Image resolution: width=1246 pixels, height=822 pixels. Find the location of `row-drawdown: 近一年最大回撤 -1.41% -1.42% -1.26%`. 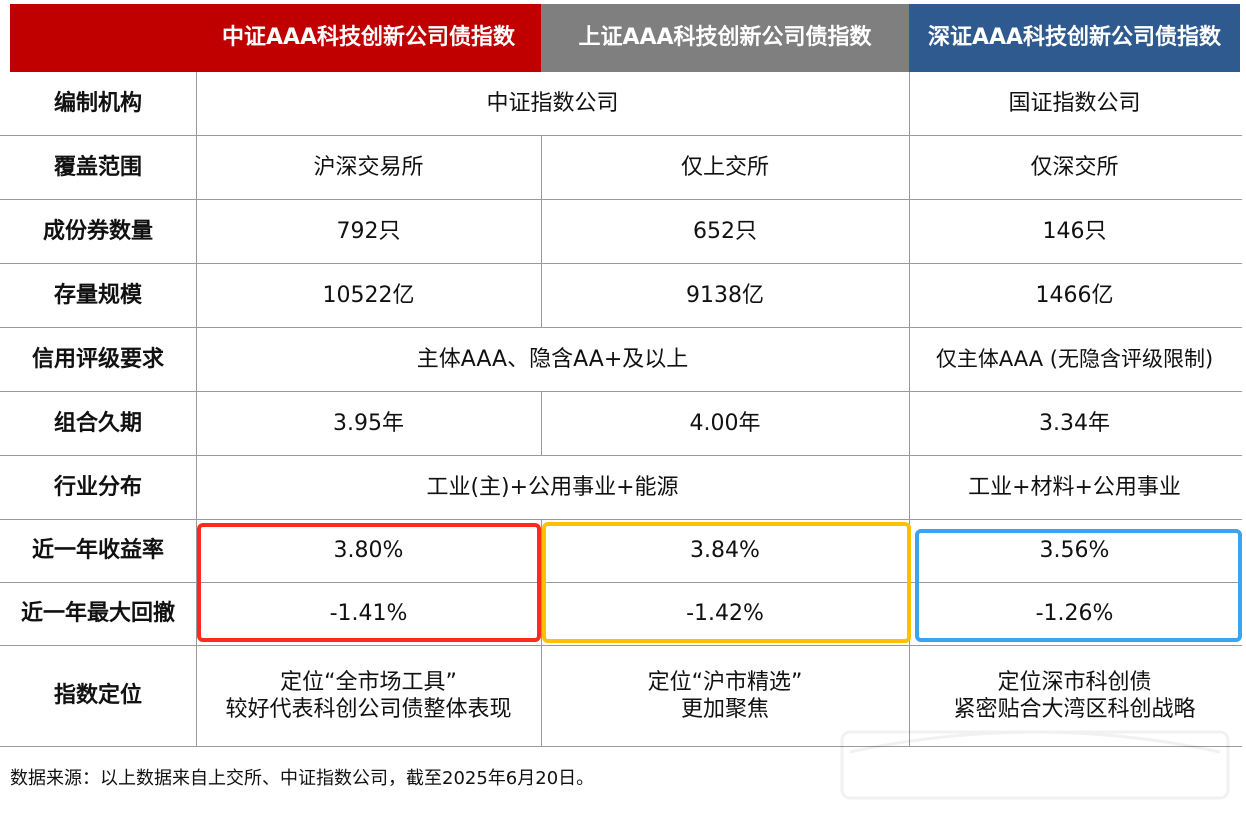

row-drawdown: 近一年最大回撤 -1.41% -1.42% -1.26% is located at coordinates (621, 614).